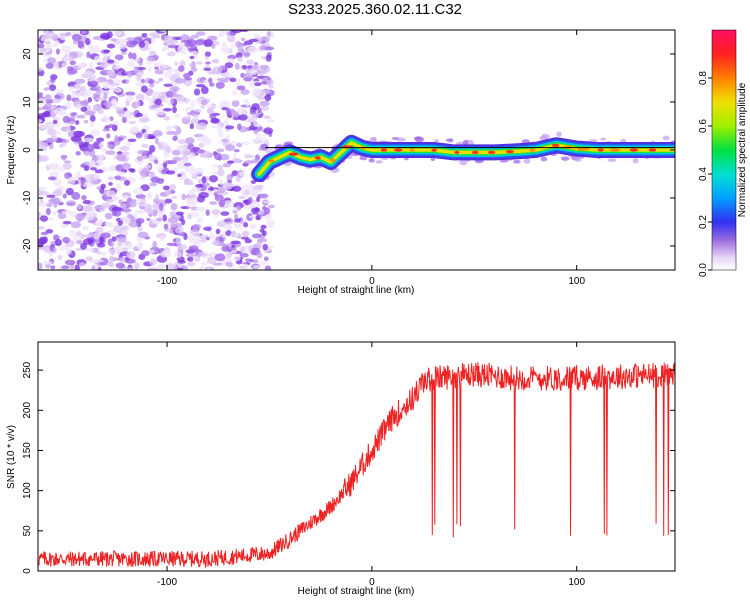 The image size is (750, 600). What do you see at coordinates (167, 281) in the screenshot?
I see `spectrogram-x-tick: -100` at bounding box center [167, 281].